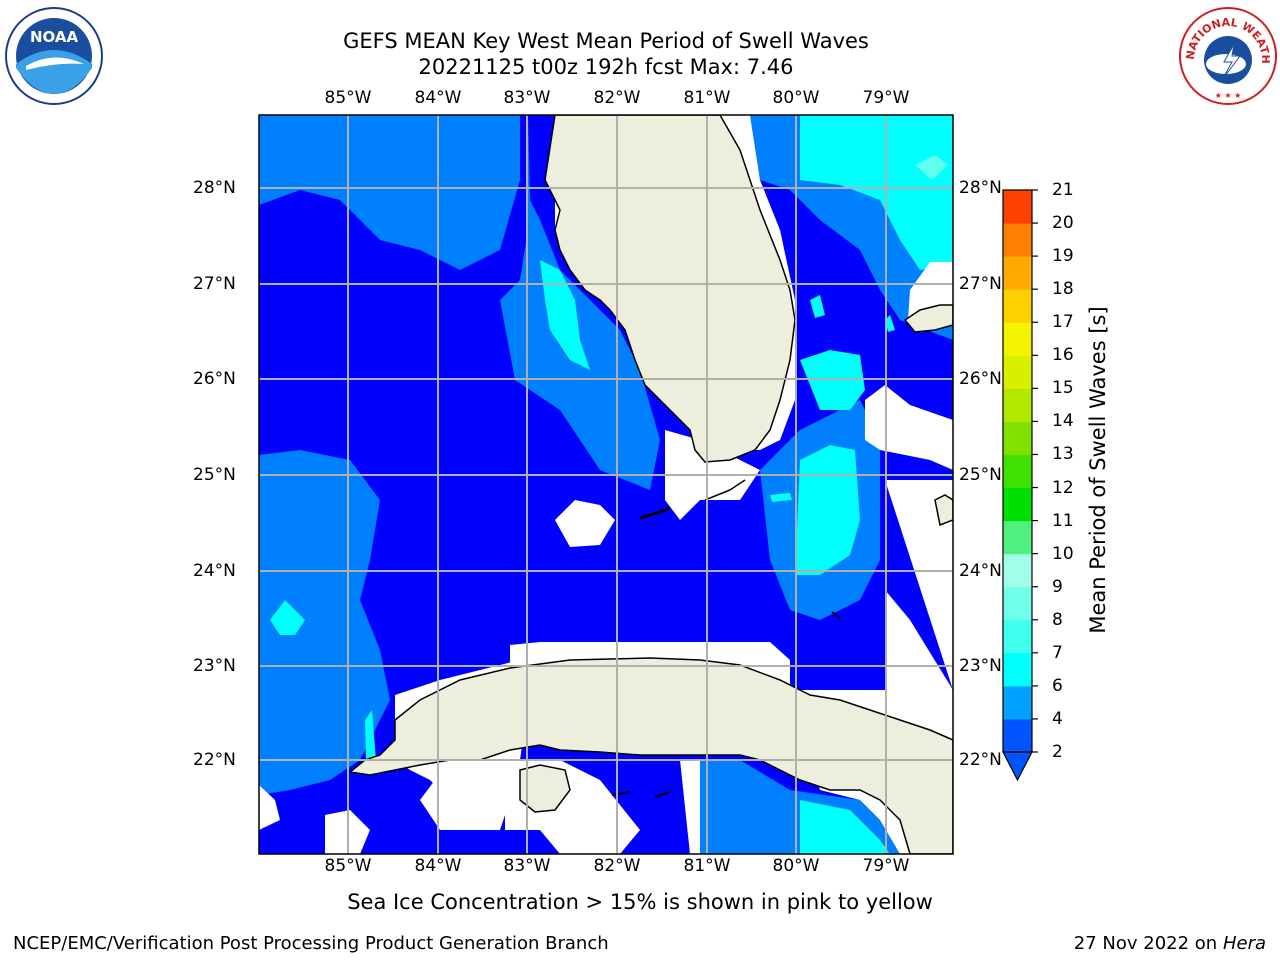 This screenshot has width=1280, height=960. What do you see at coordinates (617, 866) in the screenshot?
I see `lon-label-bottom: 82°W` at bounding box center [617, 866].